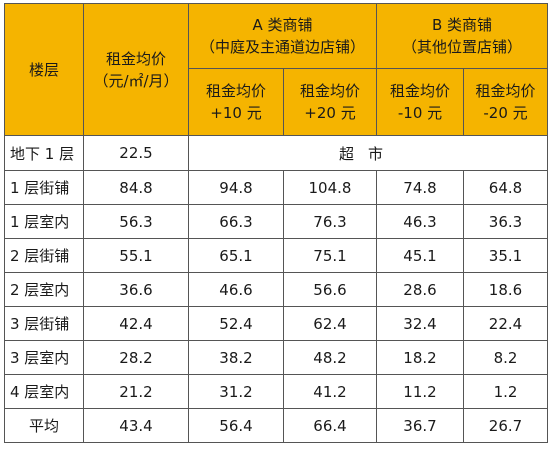  What do you see at coordinates (135, 58) in the screenshot?
I see `rent-header-label: 租金均价` at bounding box center [135, 58].